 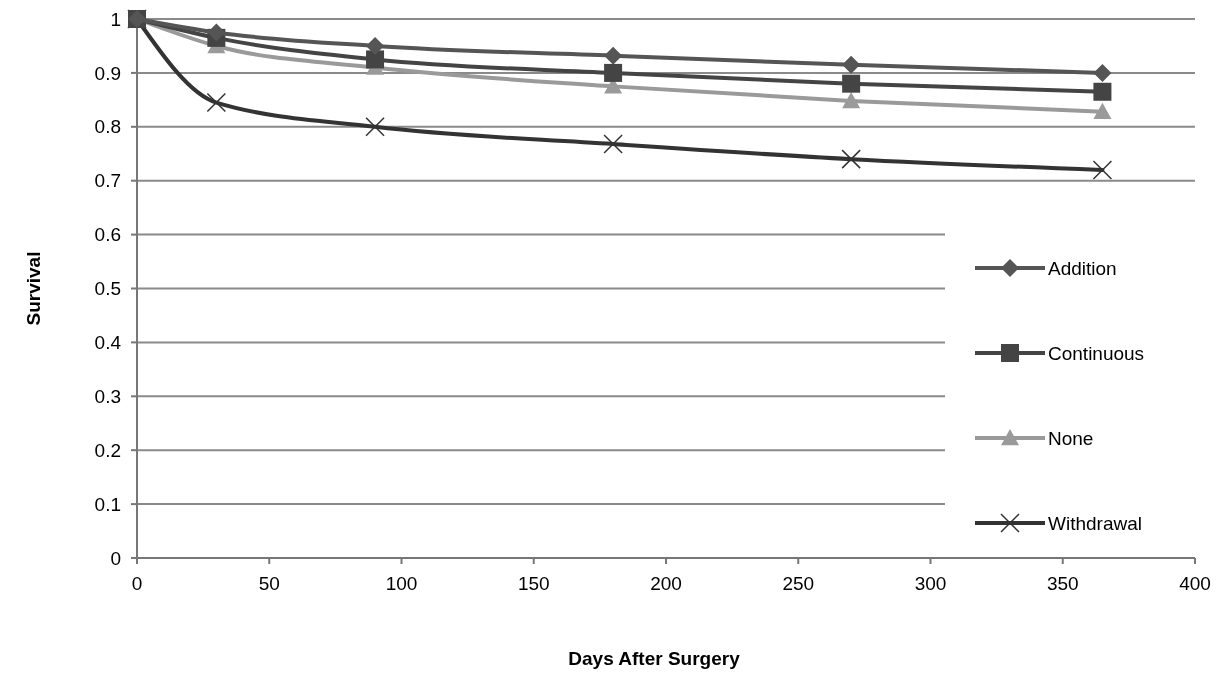 I want to click on x-tick-label: 250, so click(x=798, y=583).